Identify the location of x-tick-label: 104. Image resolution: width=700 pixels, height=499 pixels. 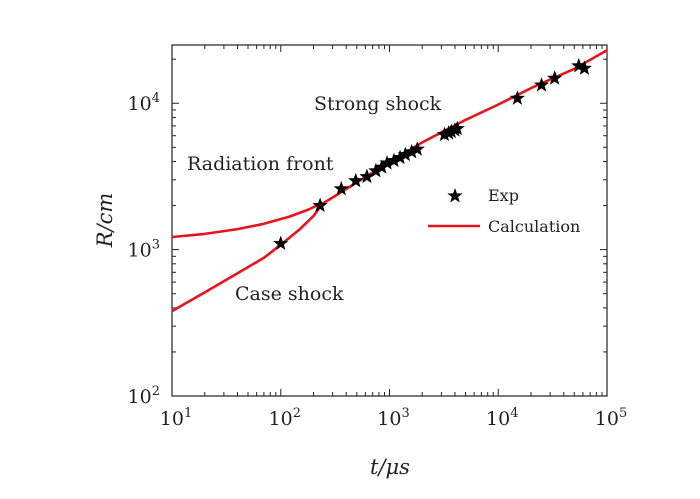
(502, 418).